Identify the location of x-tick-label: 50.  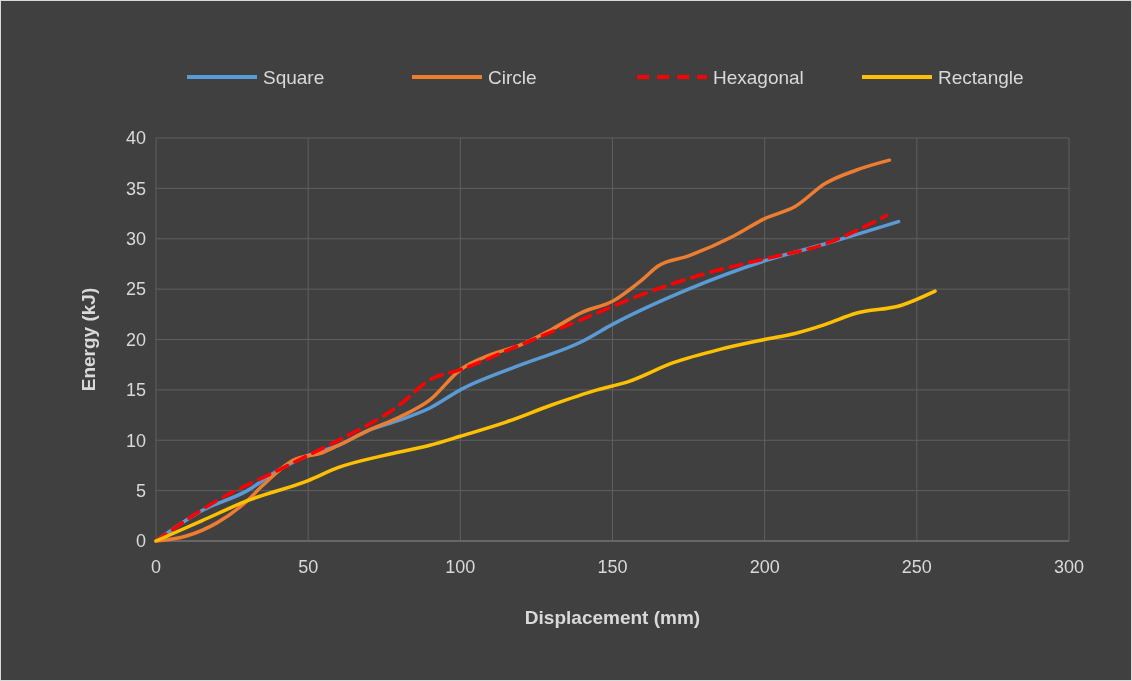
(308, 567).